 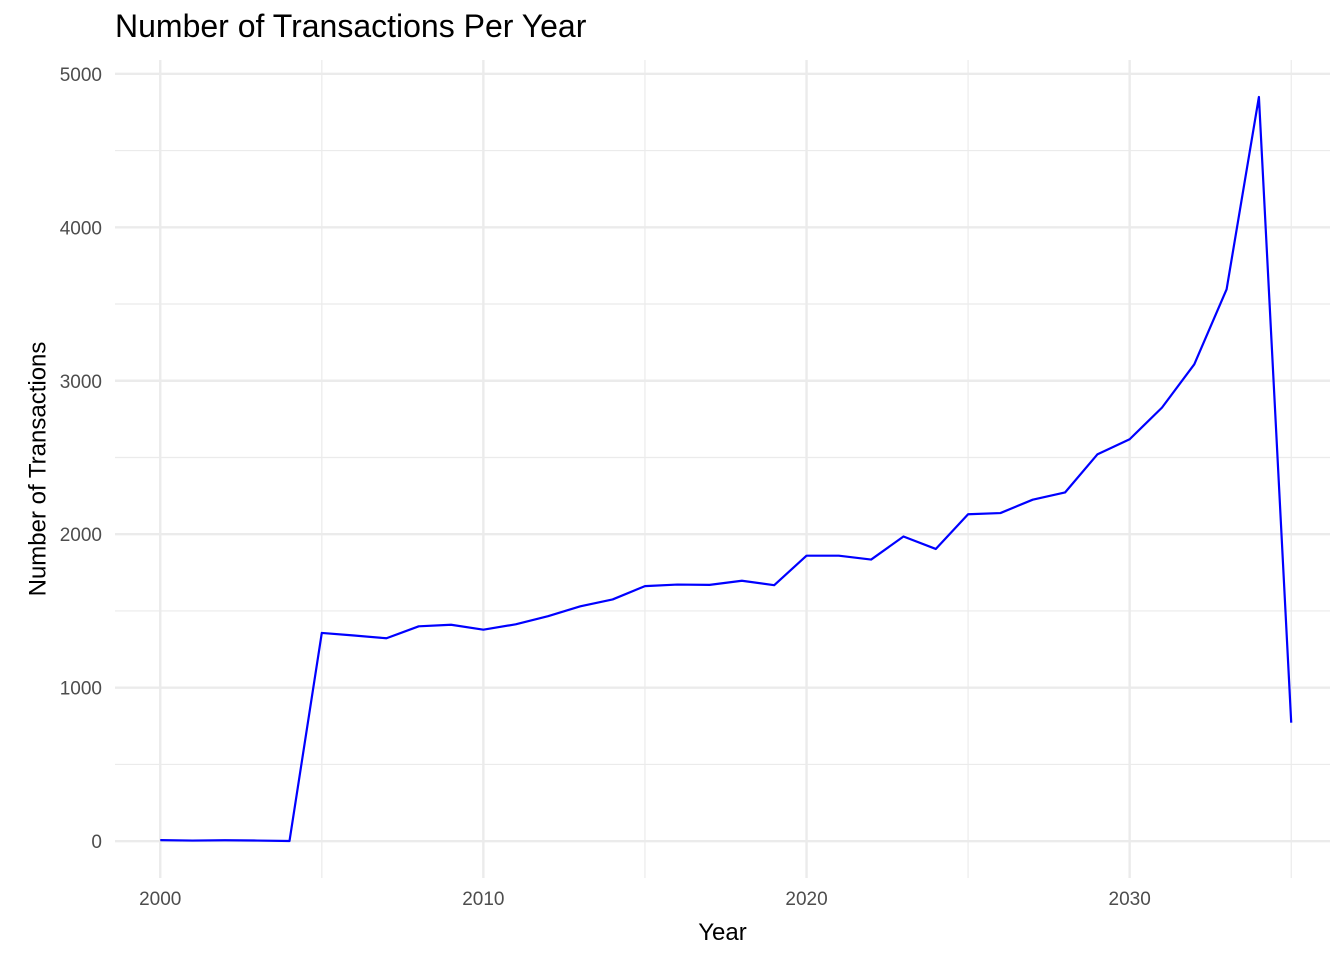 I want to click on x-tick-label: 2020, so click(x=806, y=899).